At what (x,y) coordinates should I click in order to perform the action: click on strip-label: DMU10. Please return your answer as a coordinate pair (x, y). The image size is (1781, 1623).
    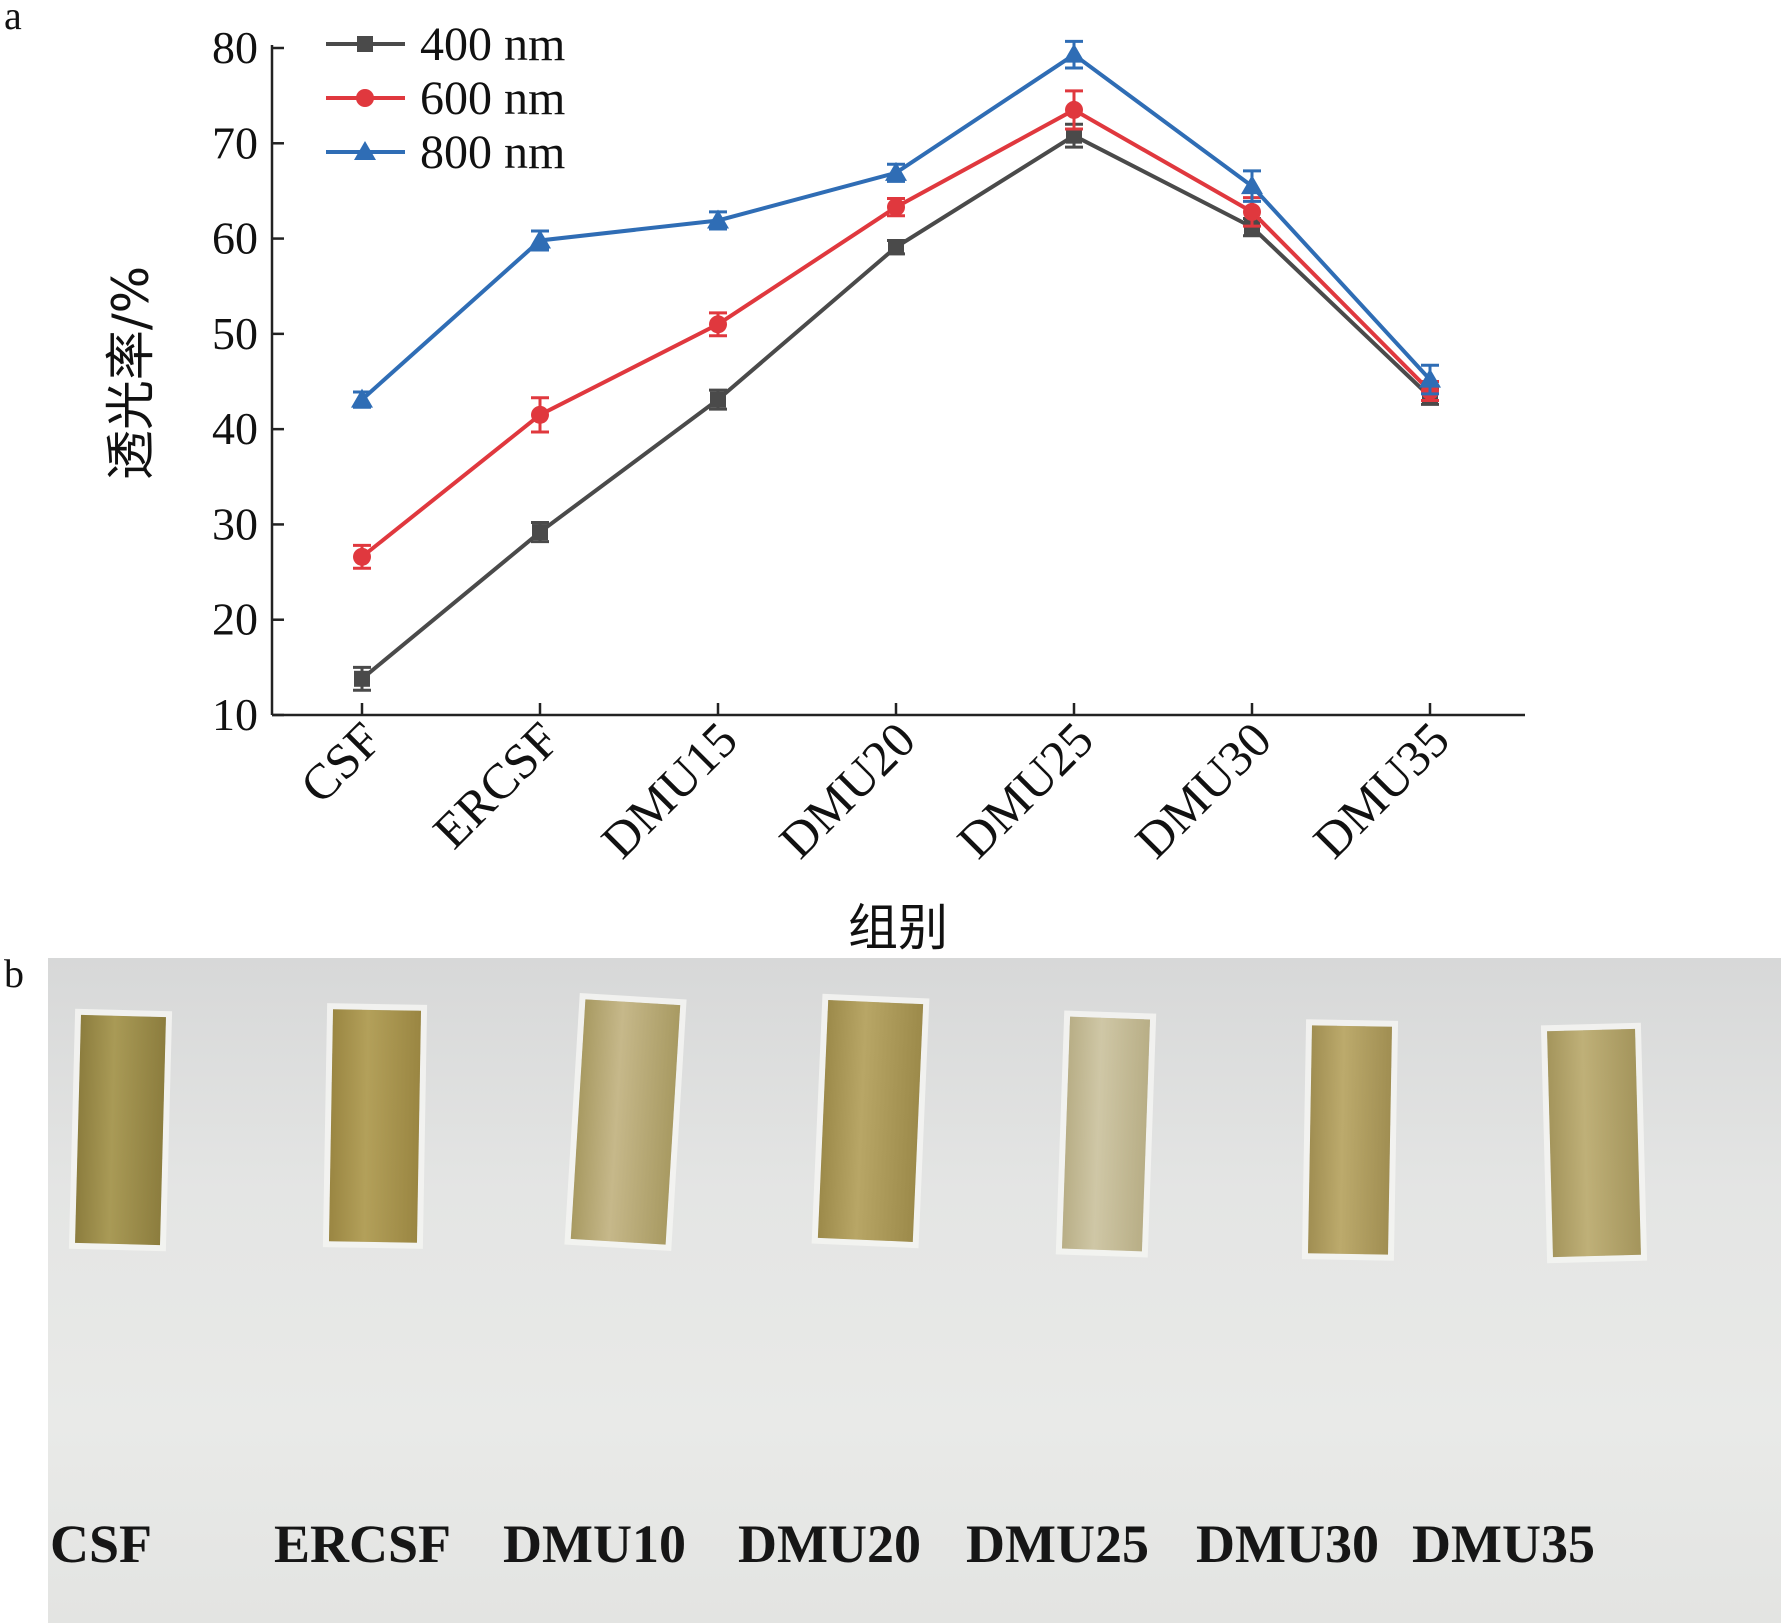
    Looking at the image, I should click on (594, 1544).